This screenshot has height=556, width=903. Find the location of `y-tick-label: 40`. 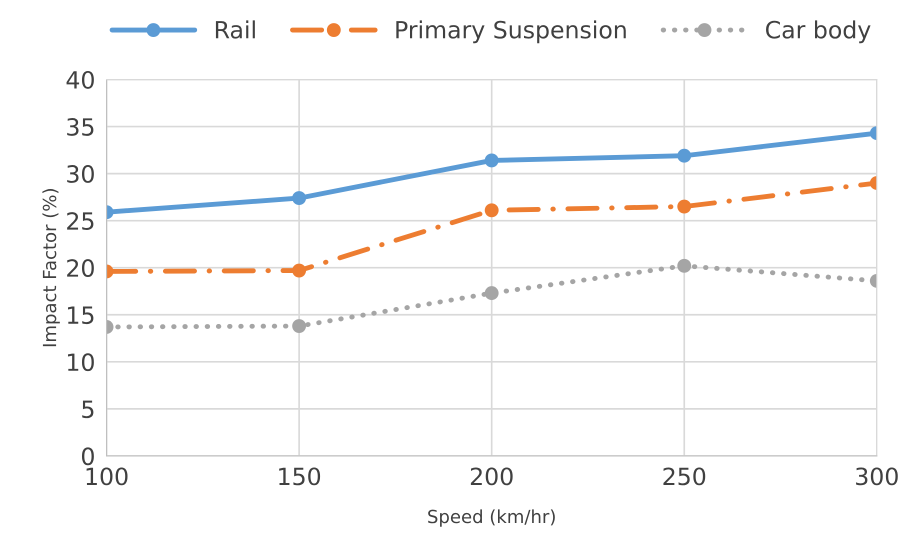

y-tick-label: 40 is located at coordinates (80, 79).